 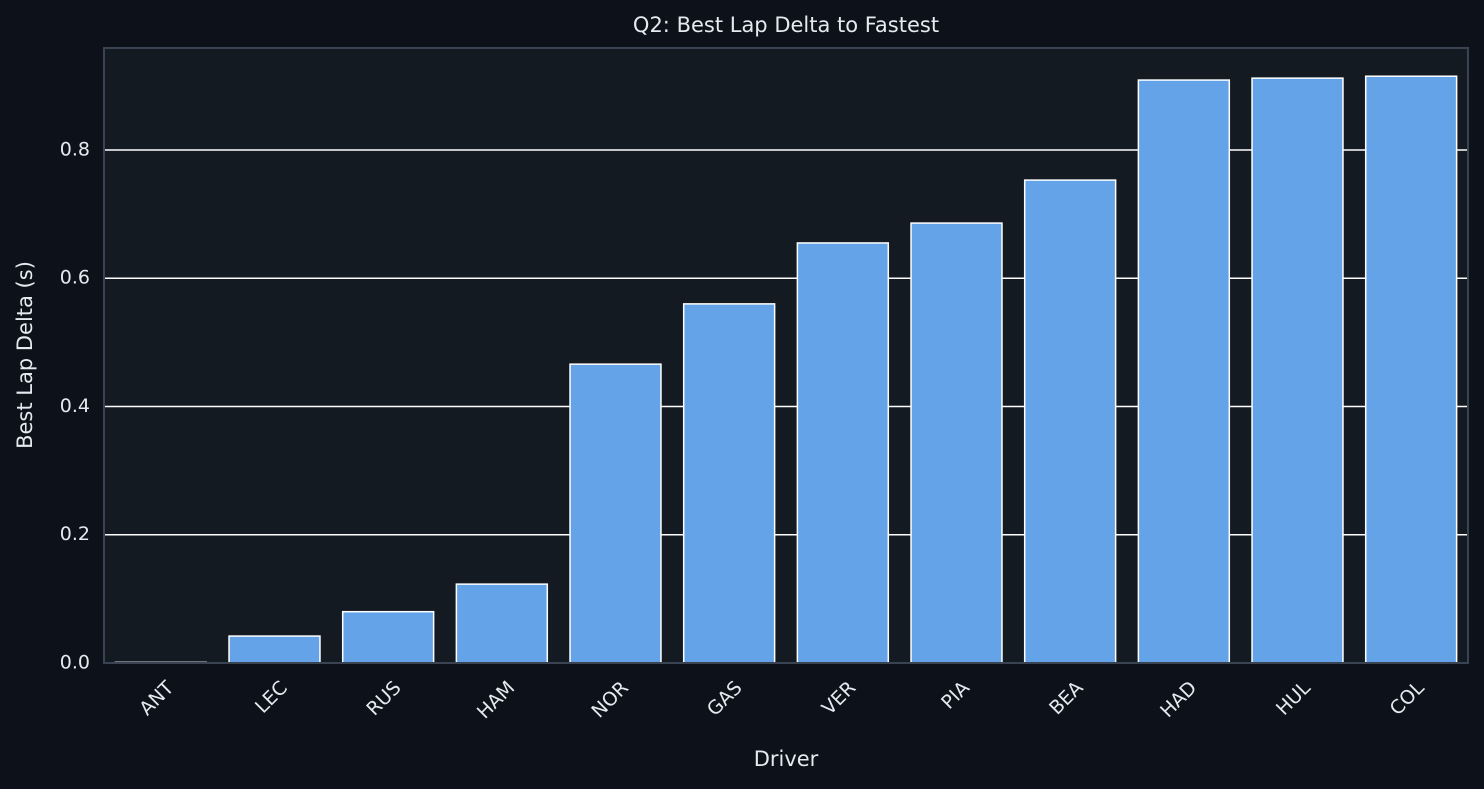 I want to click on x-axis-label: Driver, so click(x=786, y=759).